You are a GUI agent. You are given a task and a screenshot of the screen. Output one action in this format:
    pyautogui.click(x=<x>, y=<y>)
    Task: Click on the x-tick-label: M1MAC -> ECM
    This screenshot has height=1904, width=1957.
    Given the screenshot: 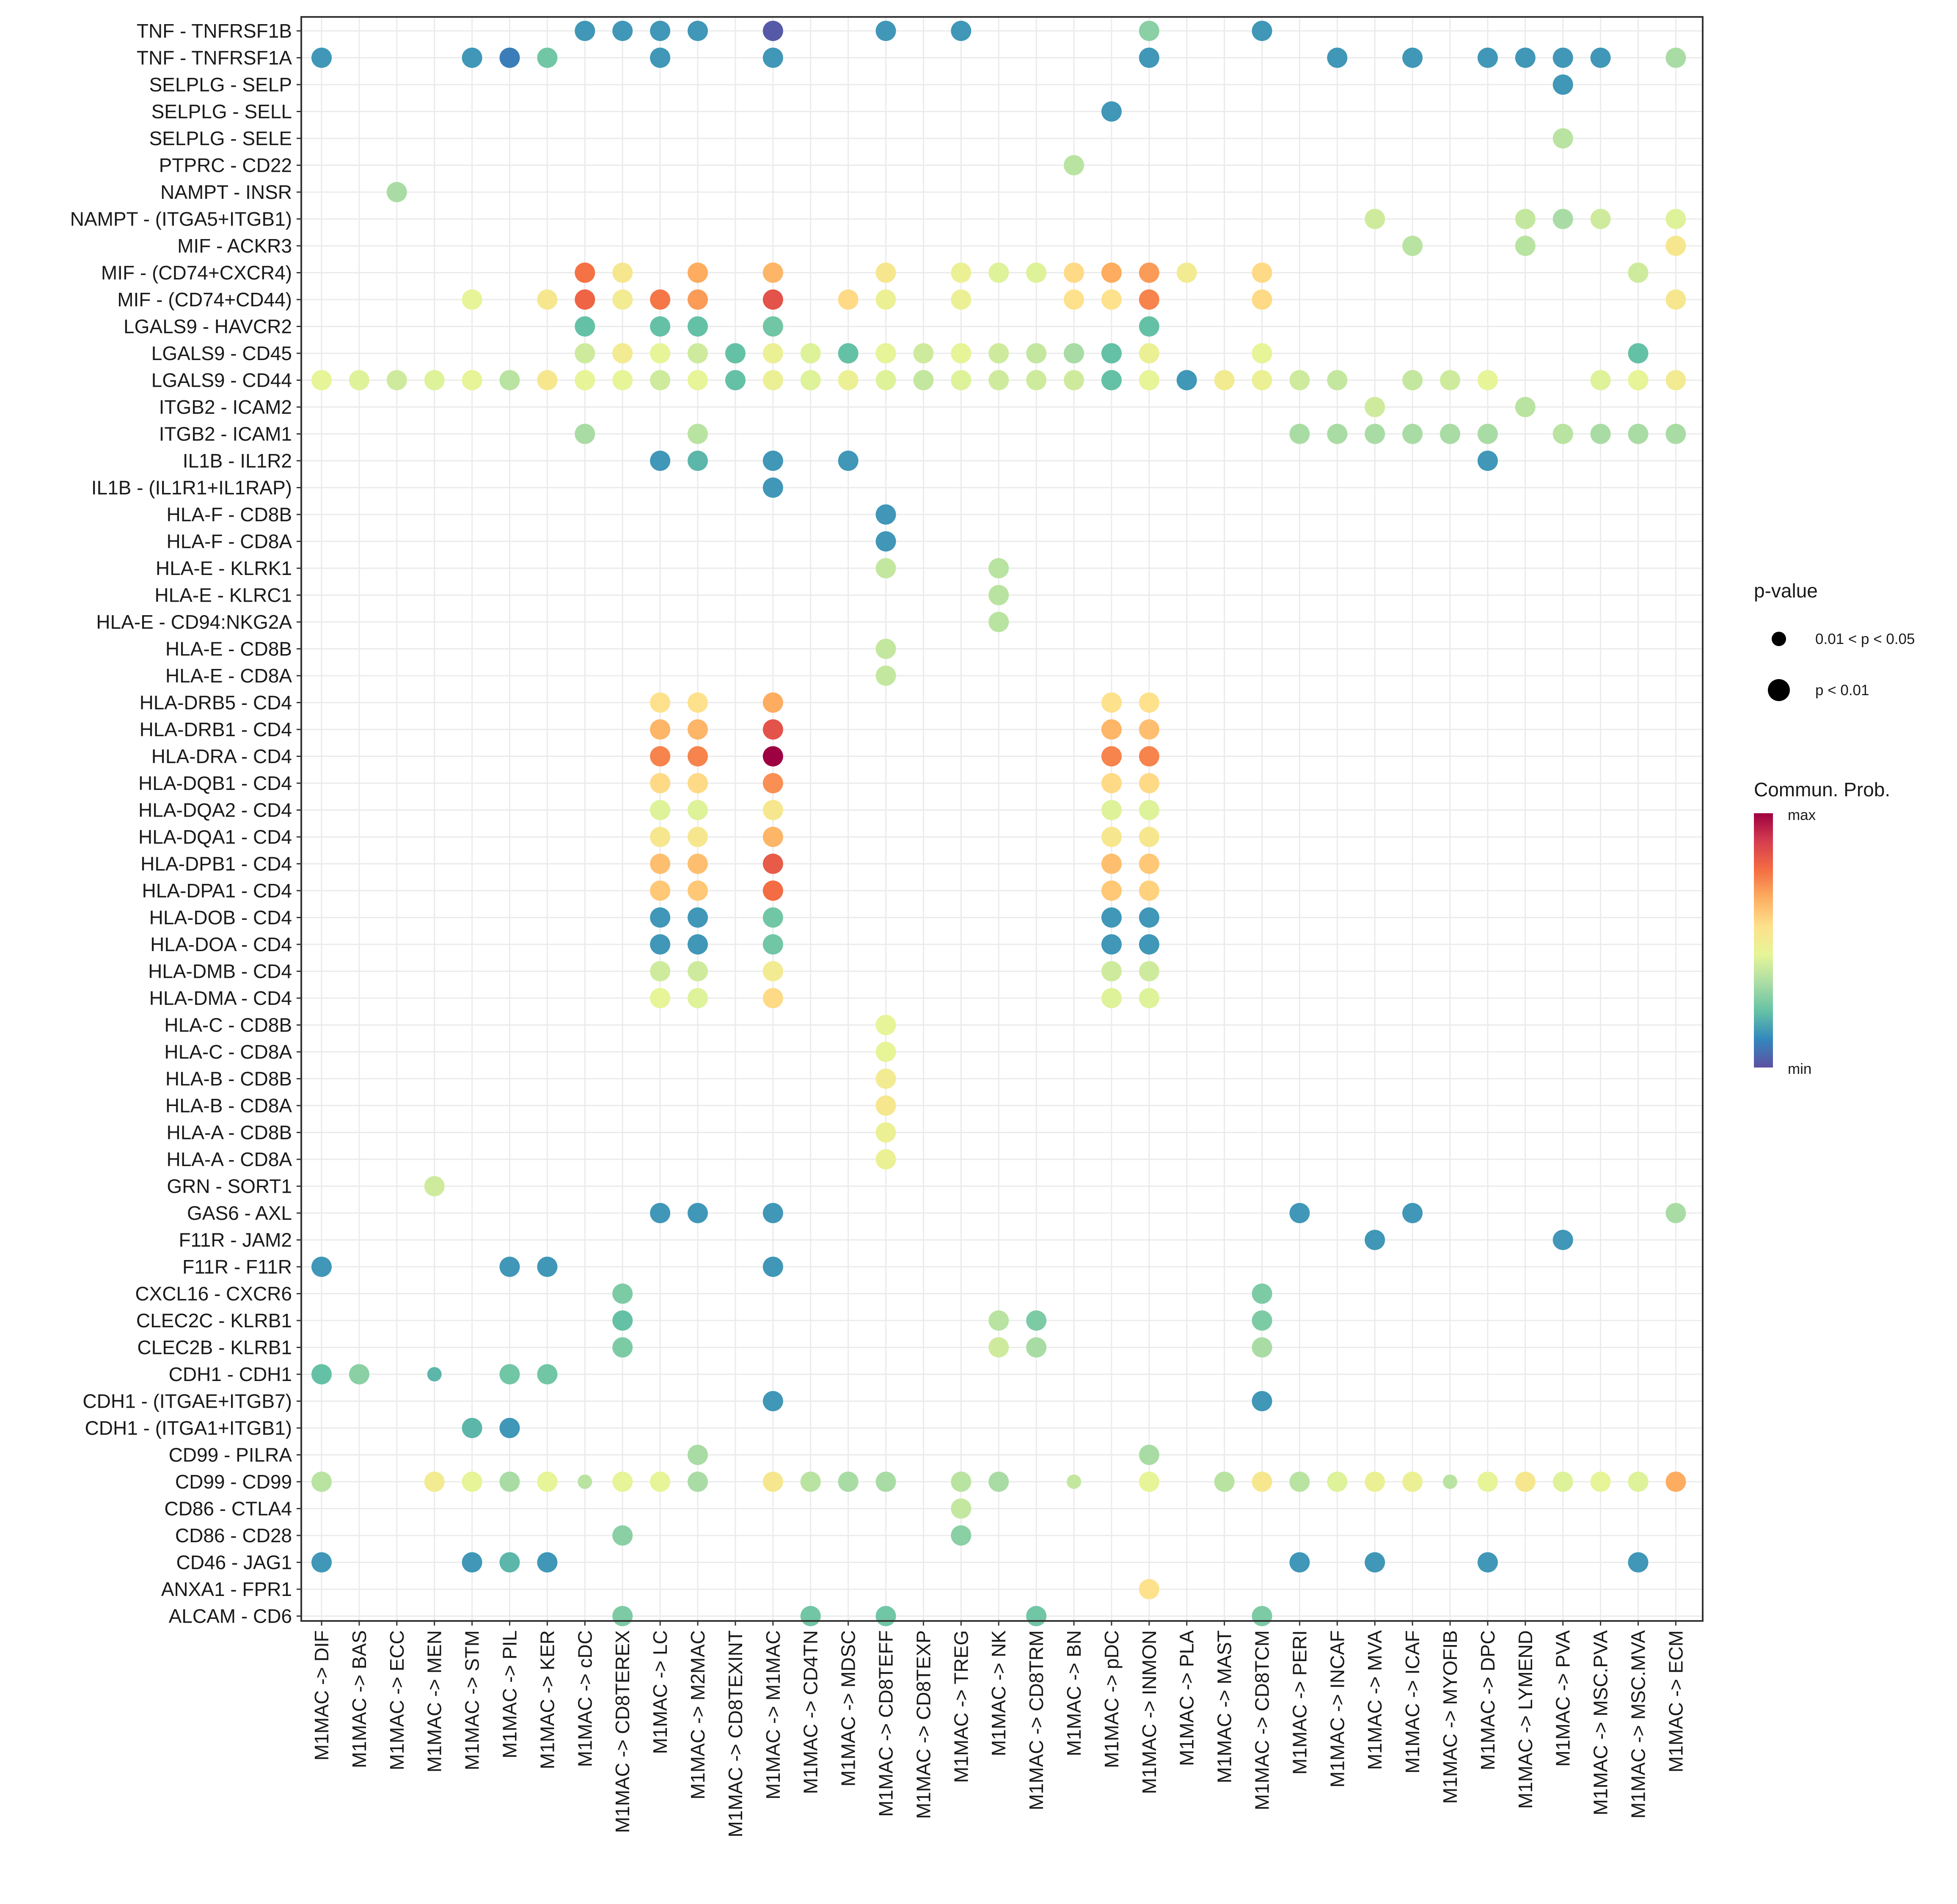 What is the action you would take?
    pyautogui.click(x=1676, y=1701)
    